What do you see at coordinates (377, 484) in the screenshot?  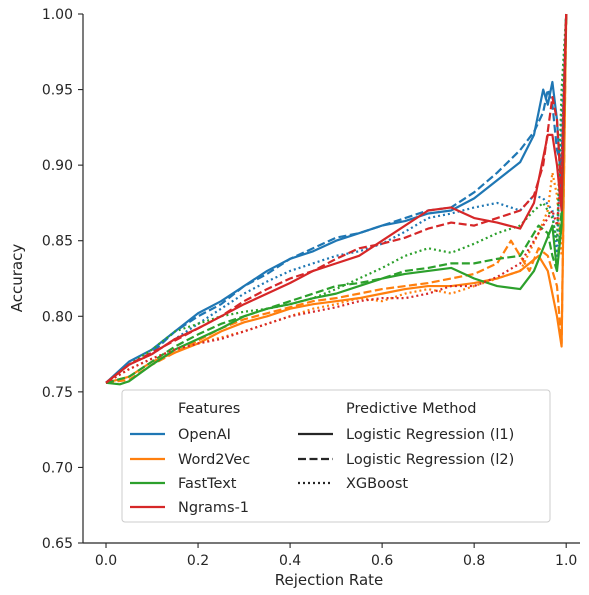 I see `legend-label-xgboost: XGBoost` at bounding box center [377, 484].